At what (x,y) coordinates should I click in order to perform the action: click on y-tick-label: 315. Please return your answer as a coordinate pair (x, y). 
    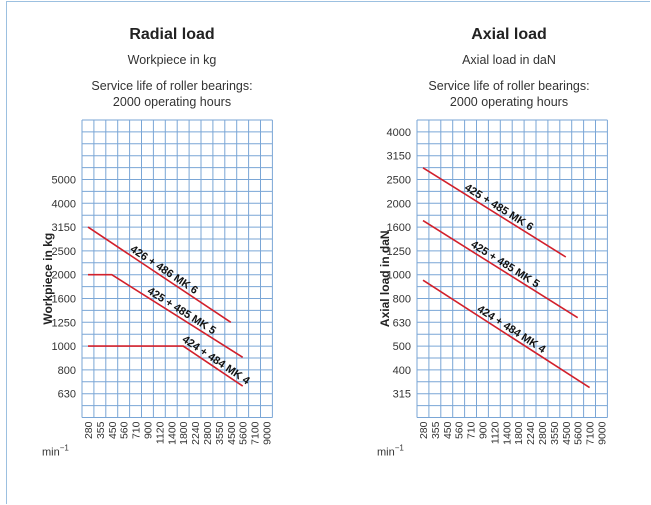
    Looking at the image, I should click on (402, 395).